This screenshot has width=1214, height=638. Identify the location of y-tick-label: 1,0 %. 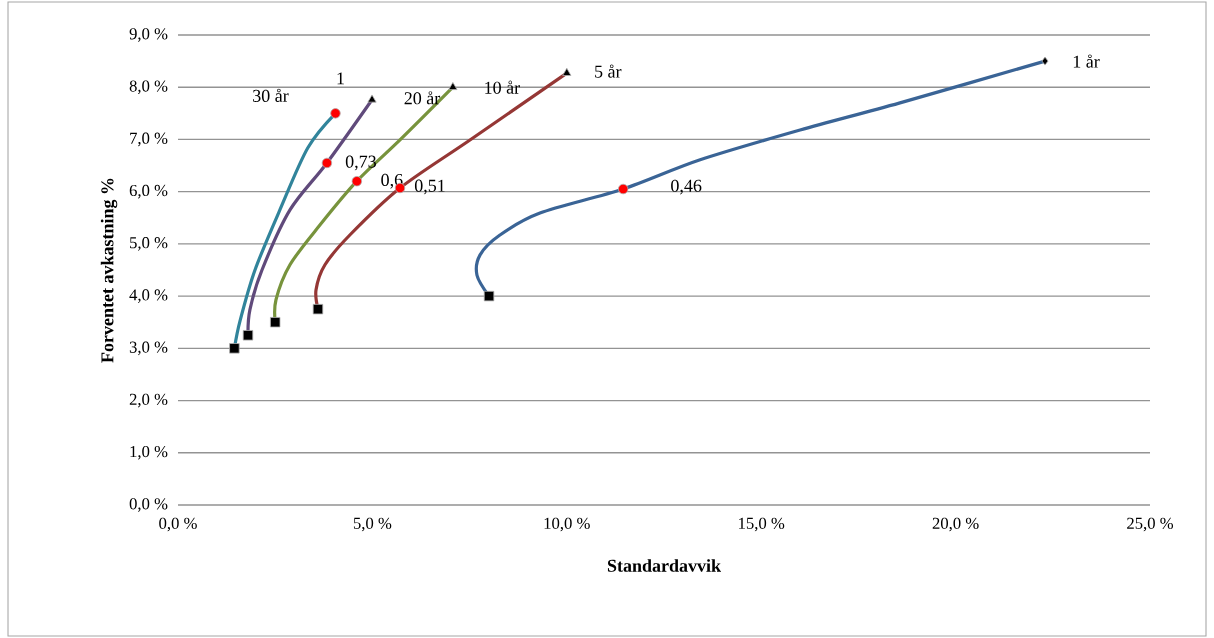
(149, 452).